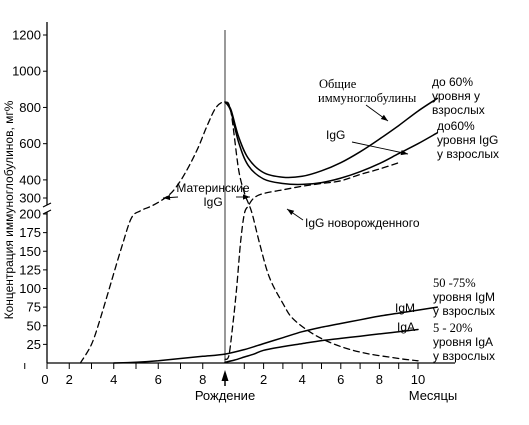 This screenshot has width=529, height=425. What do you see at coordinates (335, 135) in the screenshot?
I see `label-igg: IgG` at bounding box center [335, 135].